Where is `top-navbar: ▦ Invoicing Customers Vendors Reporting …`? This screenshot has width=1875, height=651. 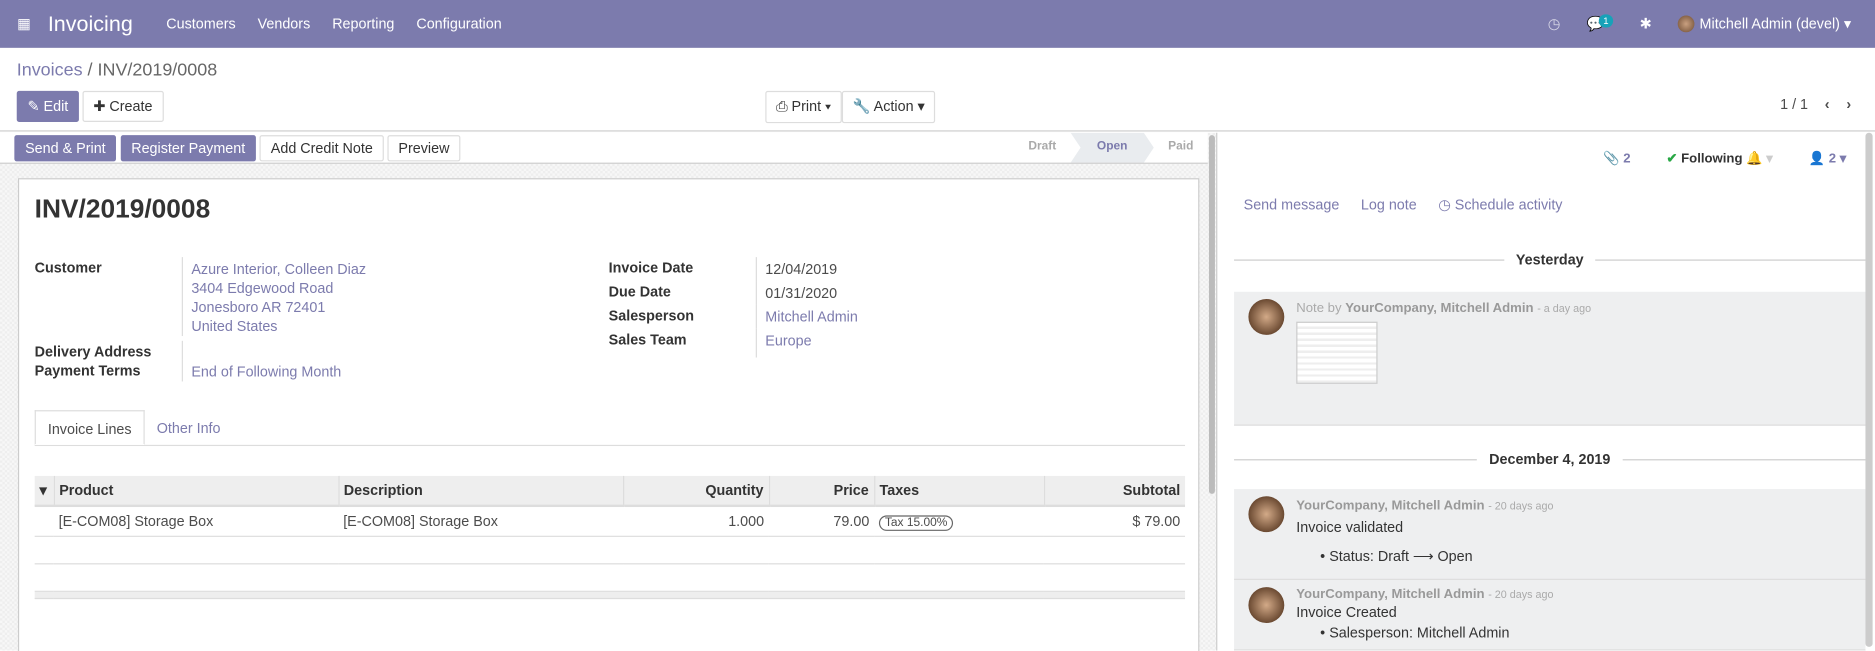
top-navbar: ▦ Invoicing Customers Vendors Reporting … is located at coordinates (937, 24).